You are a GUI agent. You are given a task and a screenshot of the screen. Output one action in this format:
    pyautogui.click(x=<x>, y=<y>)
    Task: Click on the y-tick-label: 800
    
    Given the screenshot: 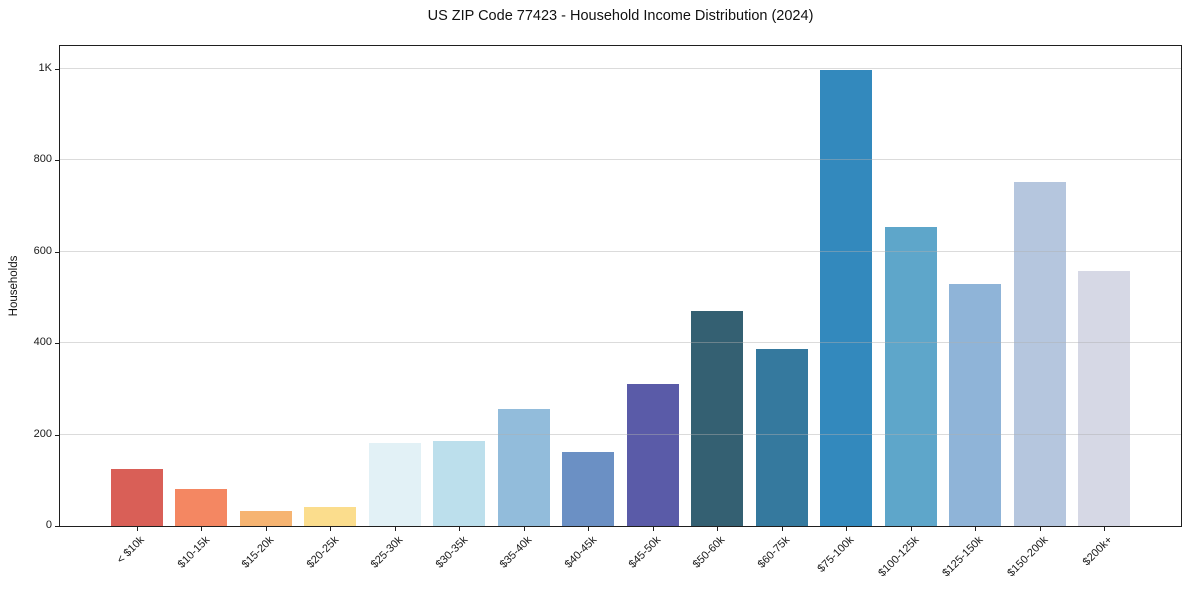 What is the action you would take?
    pyautogui.click(x=42, y=159)
    